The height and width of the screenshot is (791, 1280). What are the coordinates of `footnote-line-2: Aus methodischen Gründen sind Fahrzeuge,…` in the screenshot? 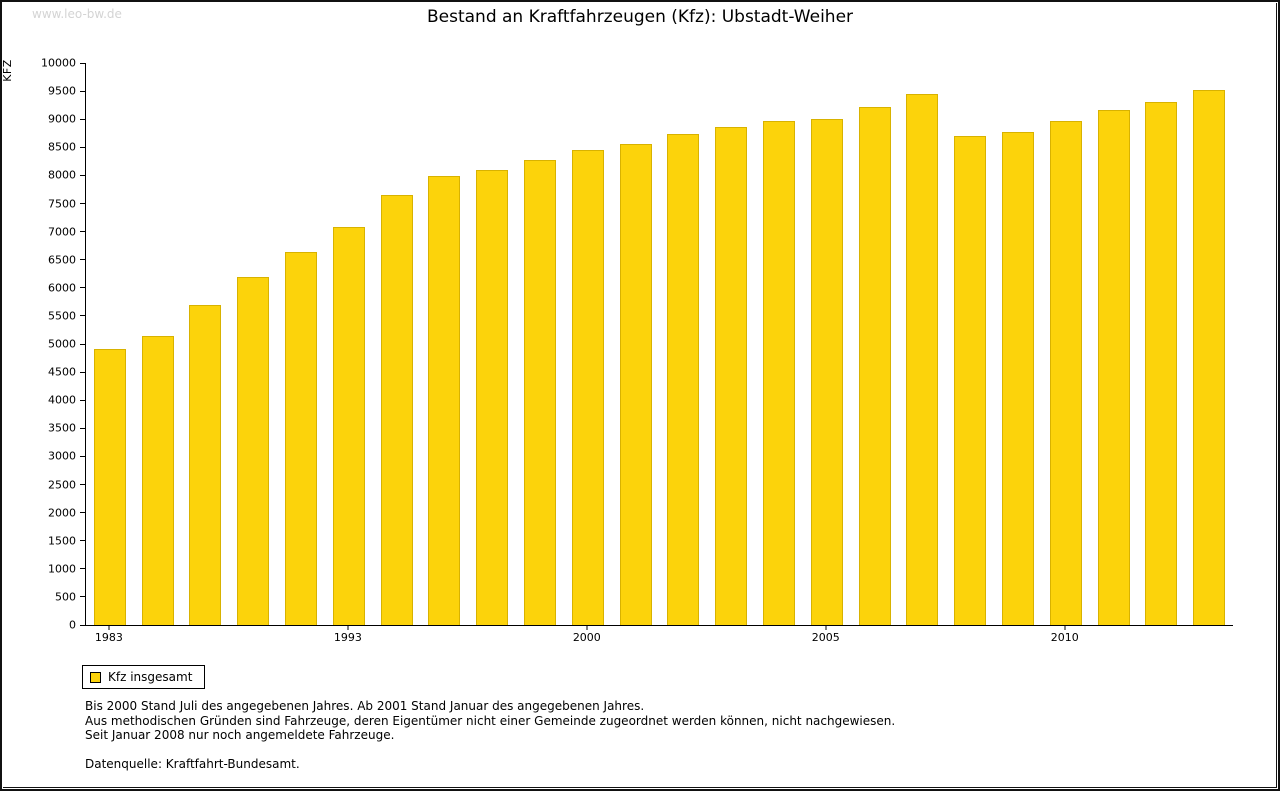 It's located at (490, 720).